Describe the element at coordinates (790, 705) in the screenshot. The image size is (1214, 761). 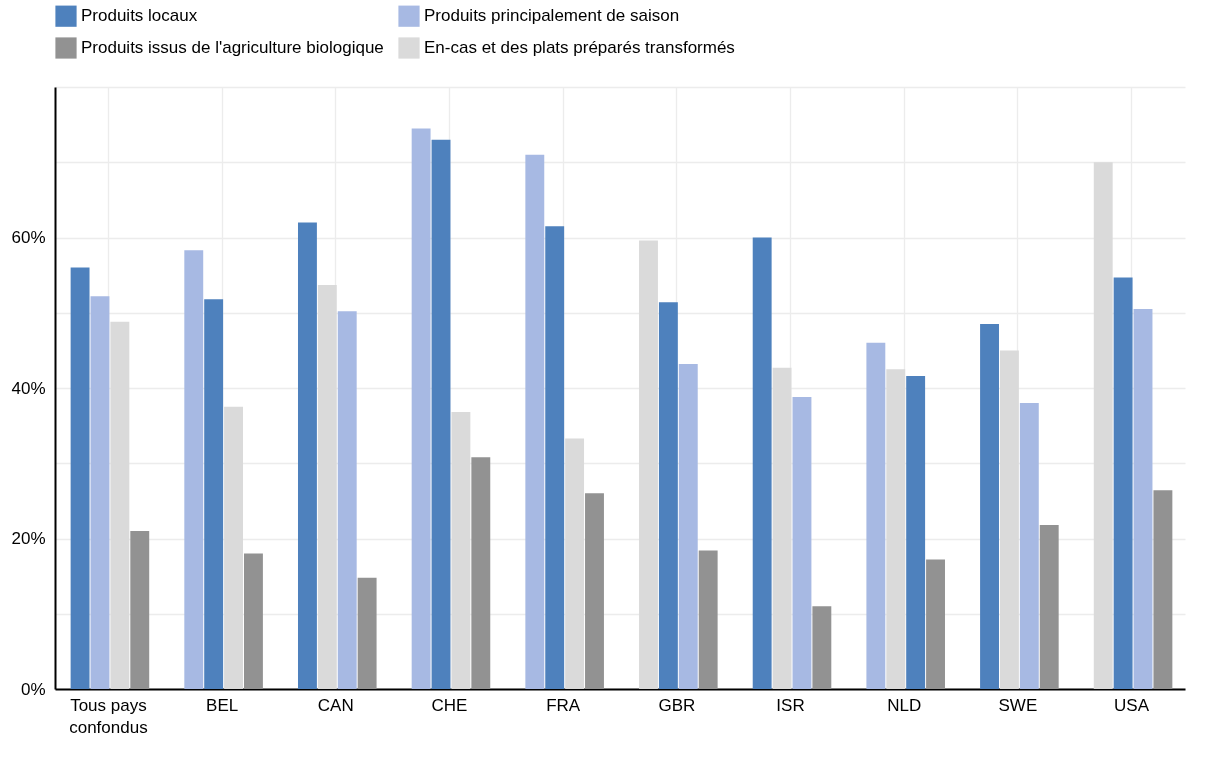
I see `x-tick-label: ISR` at that location.